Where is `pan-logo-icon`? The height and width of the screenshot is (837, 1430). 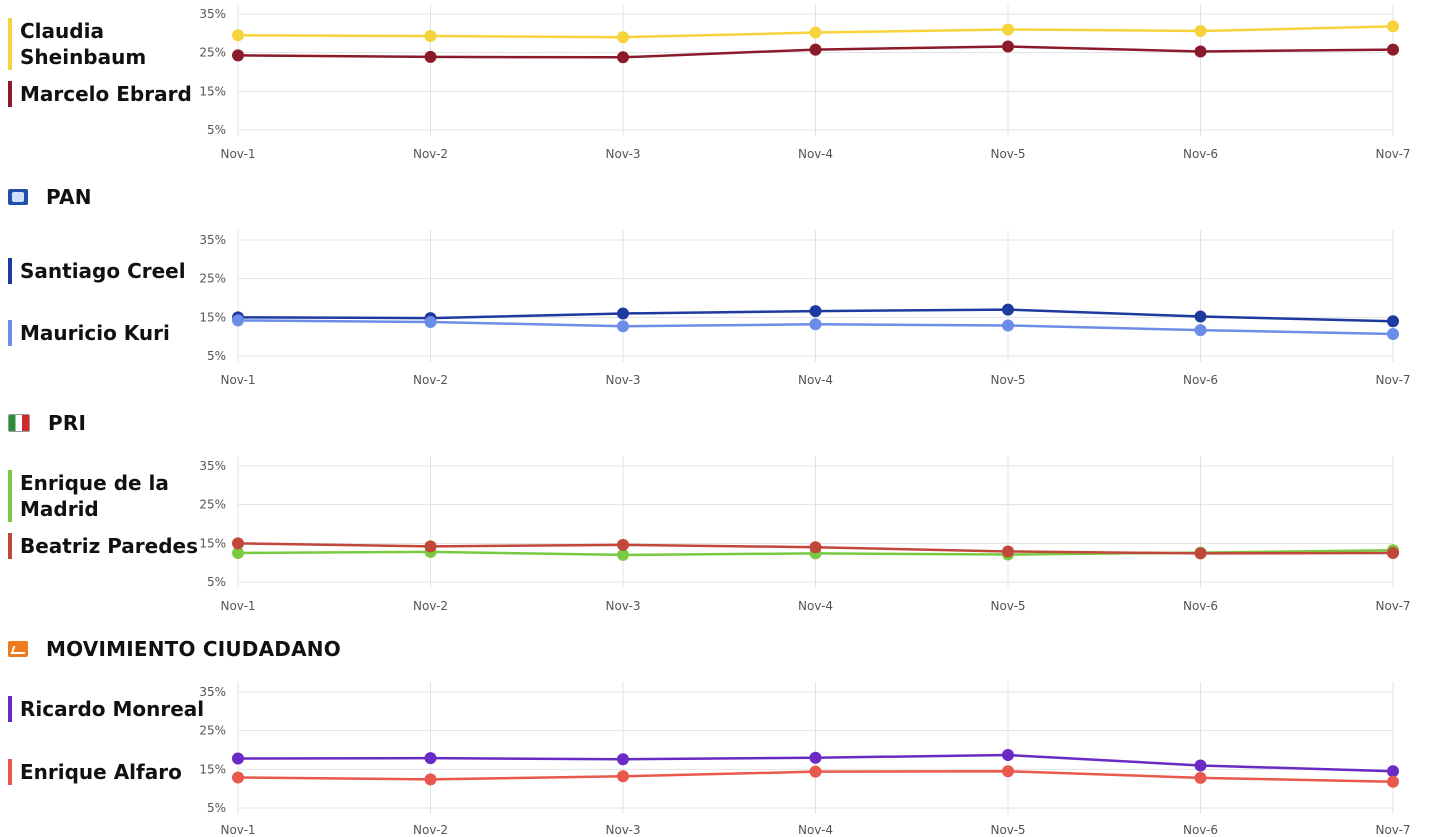
pan-logo-icon is located at coordinates (18, 197).